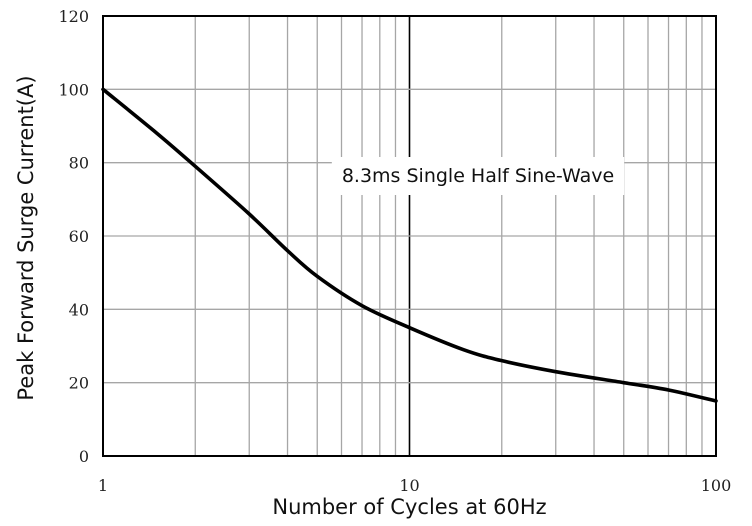  I want to click on y-tick-label: 20, so click(79, 383).